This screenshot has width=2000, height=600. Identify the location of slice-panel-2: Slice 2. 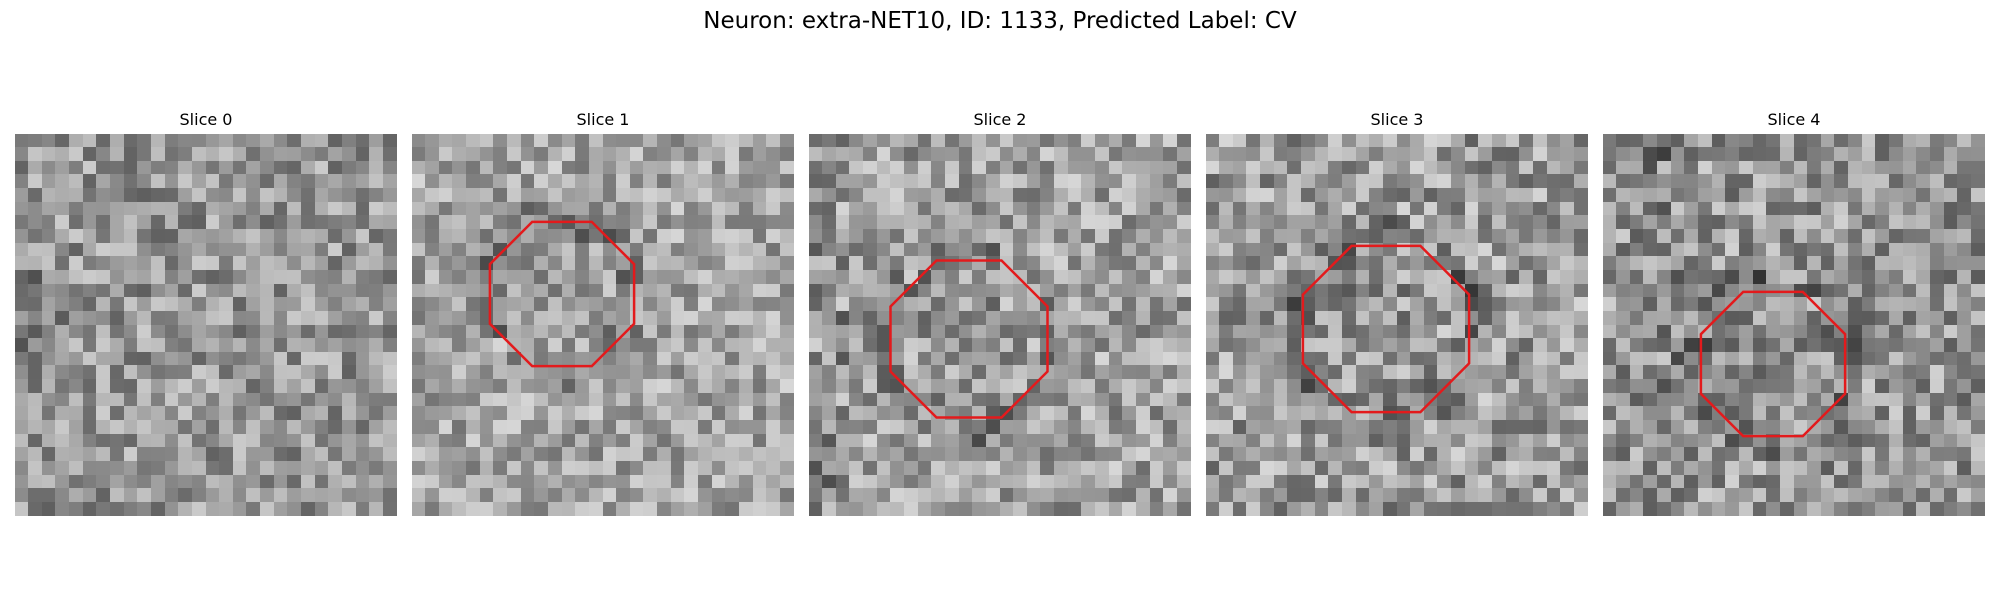
(1000, 313).